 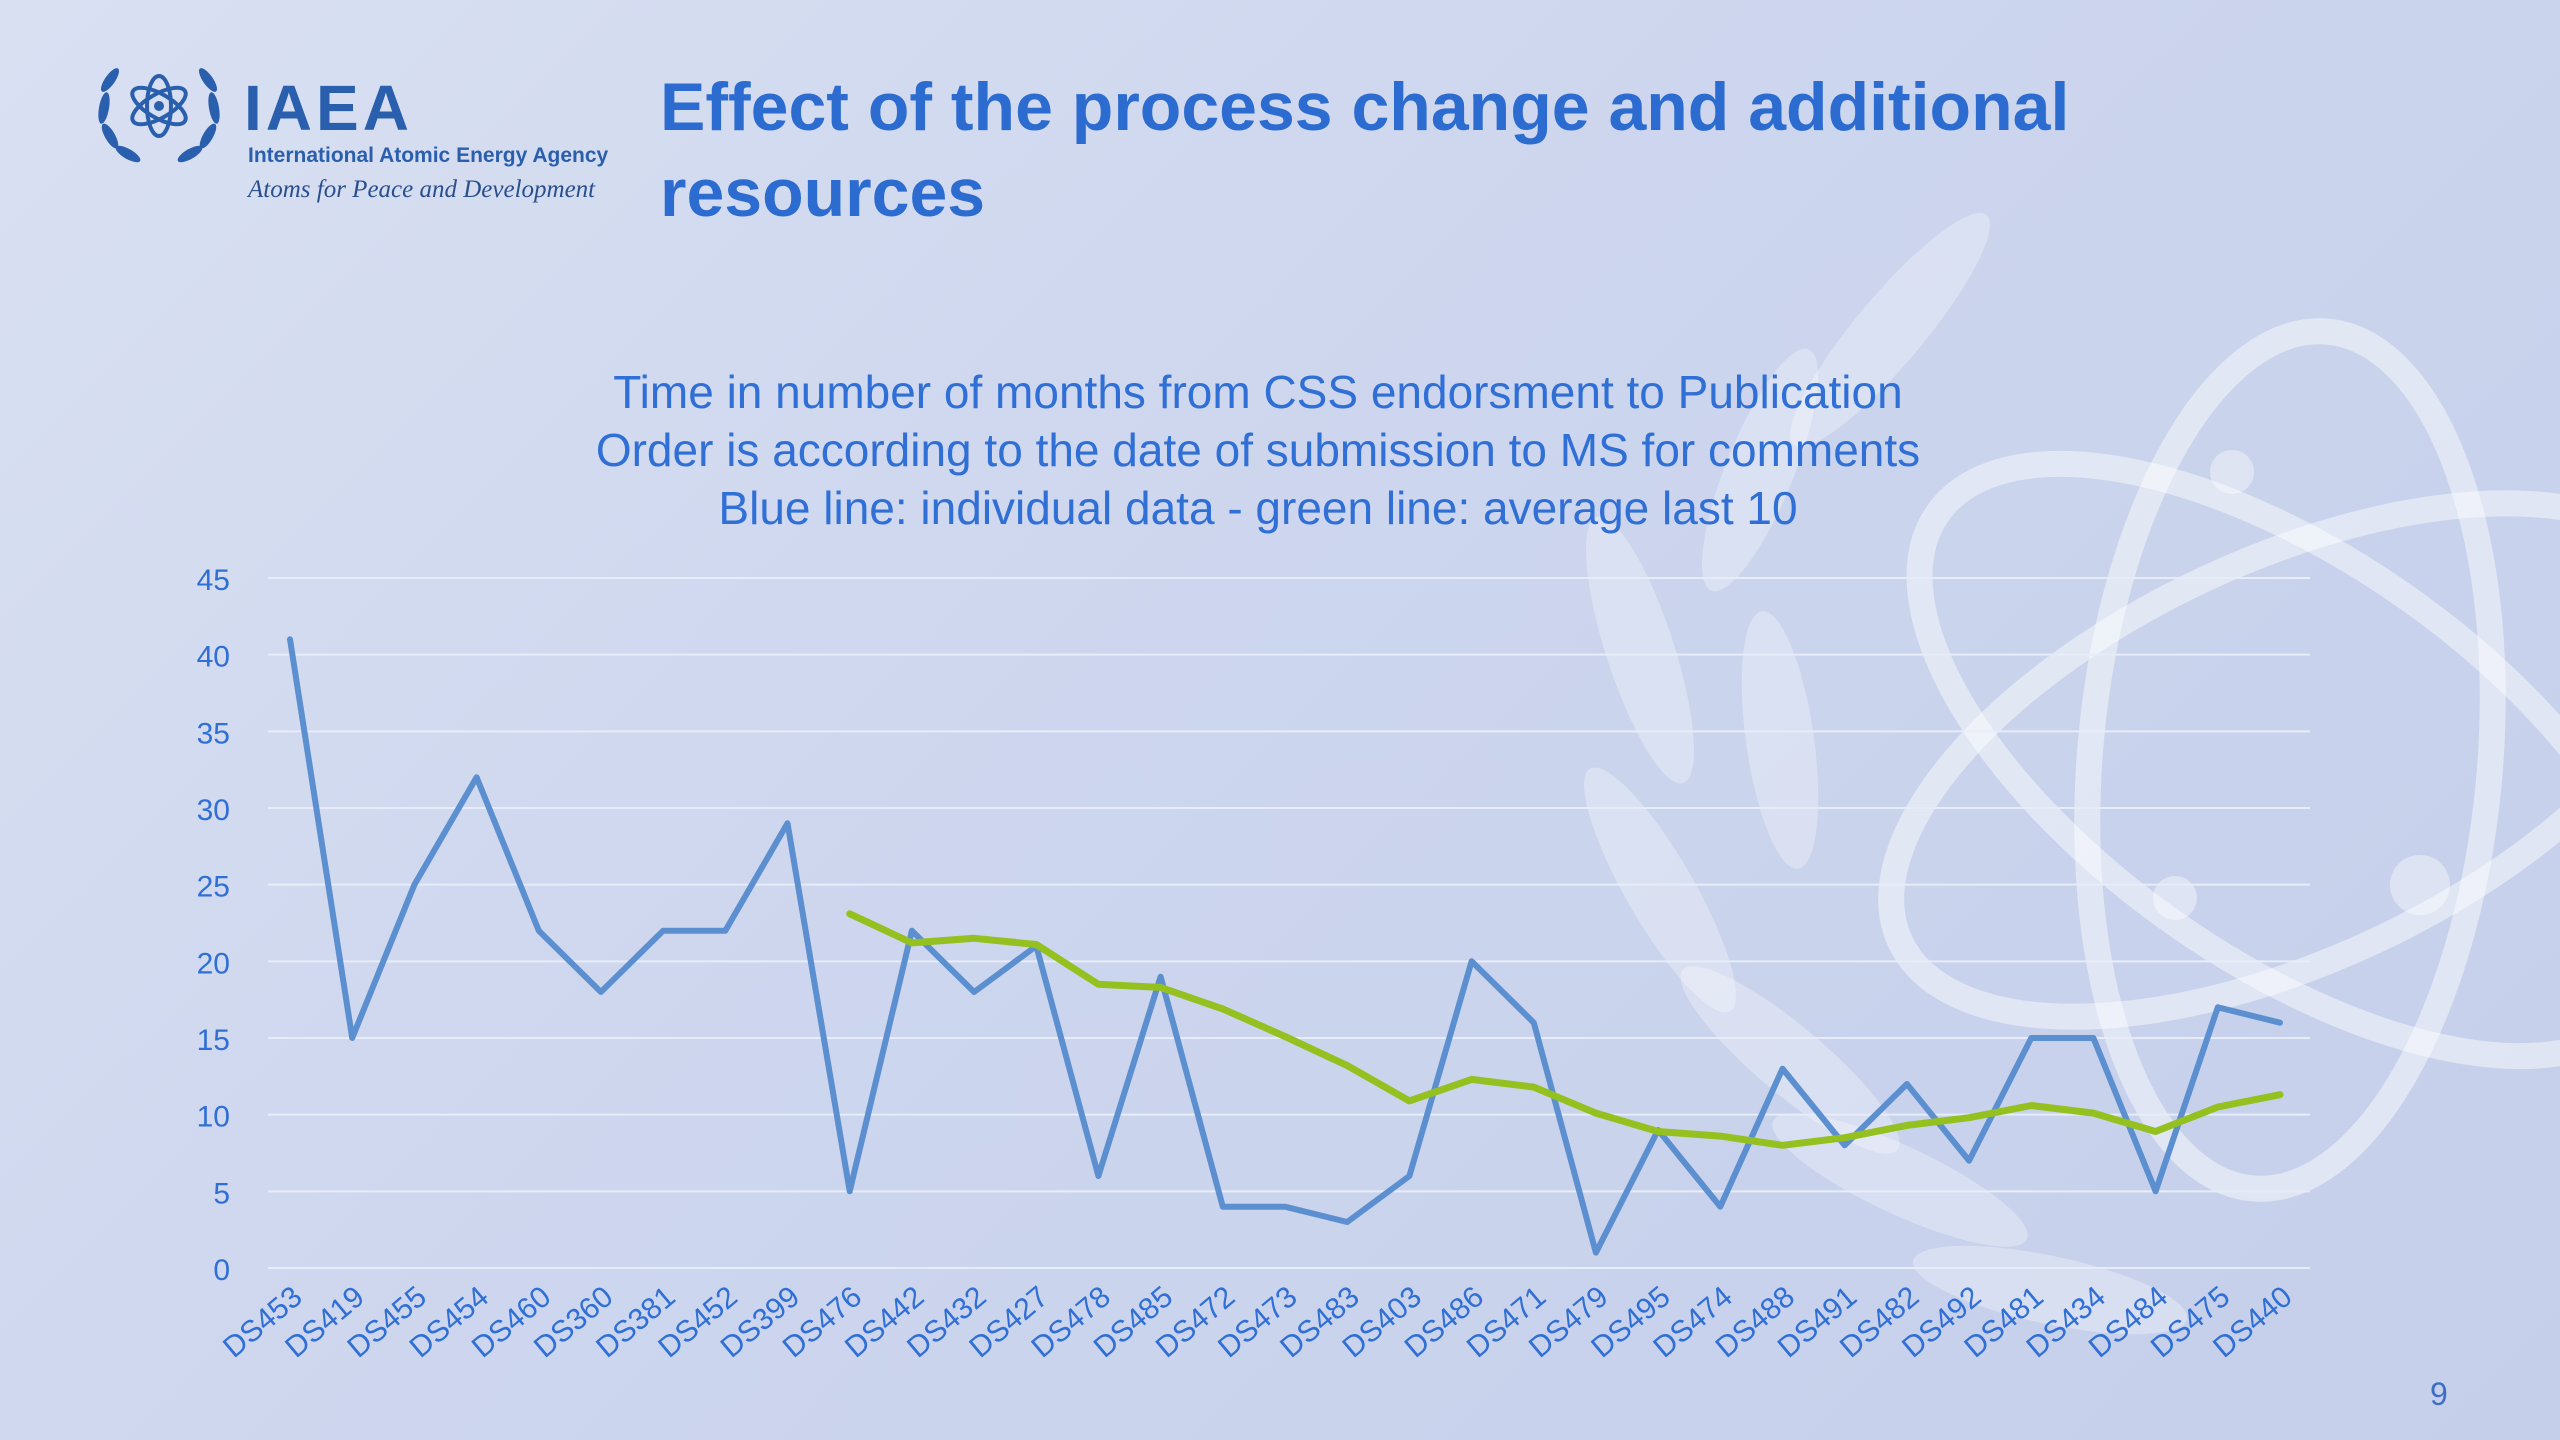 I want to click on y-tick-label: 20, so click(x=213, y=963).